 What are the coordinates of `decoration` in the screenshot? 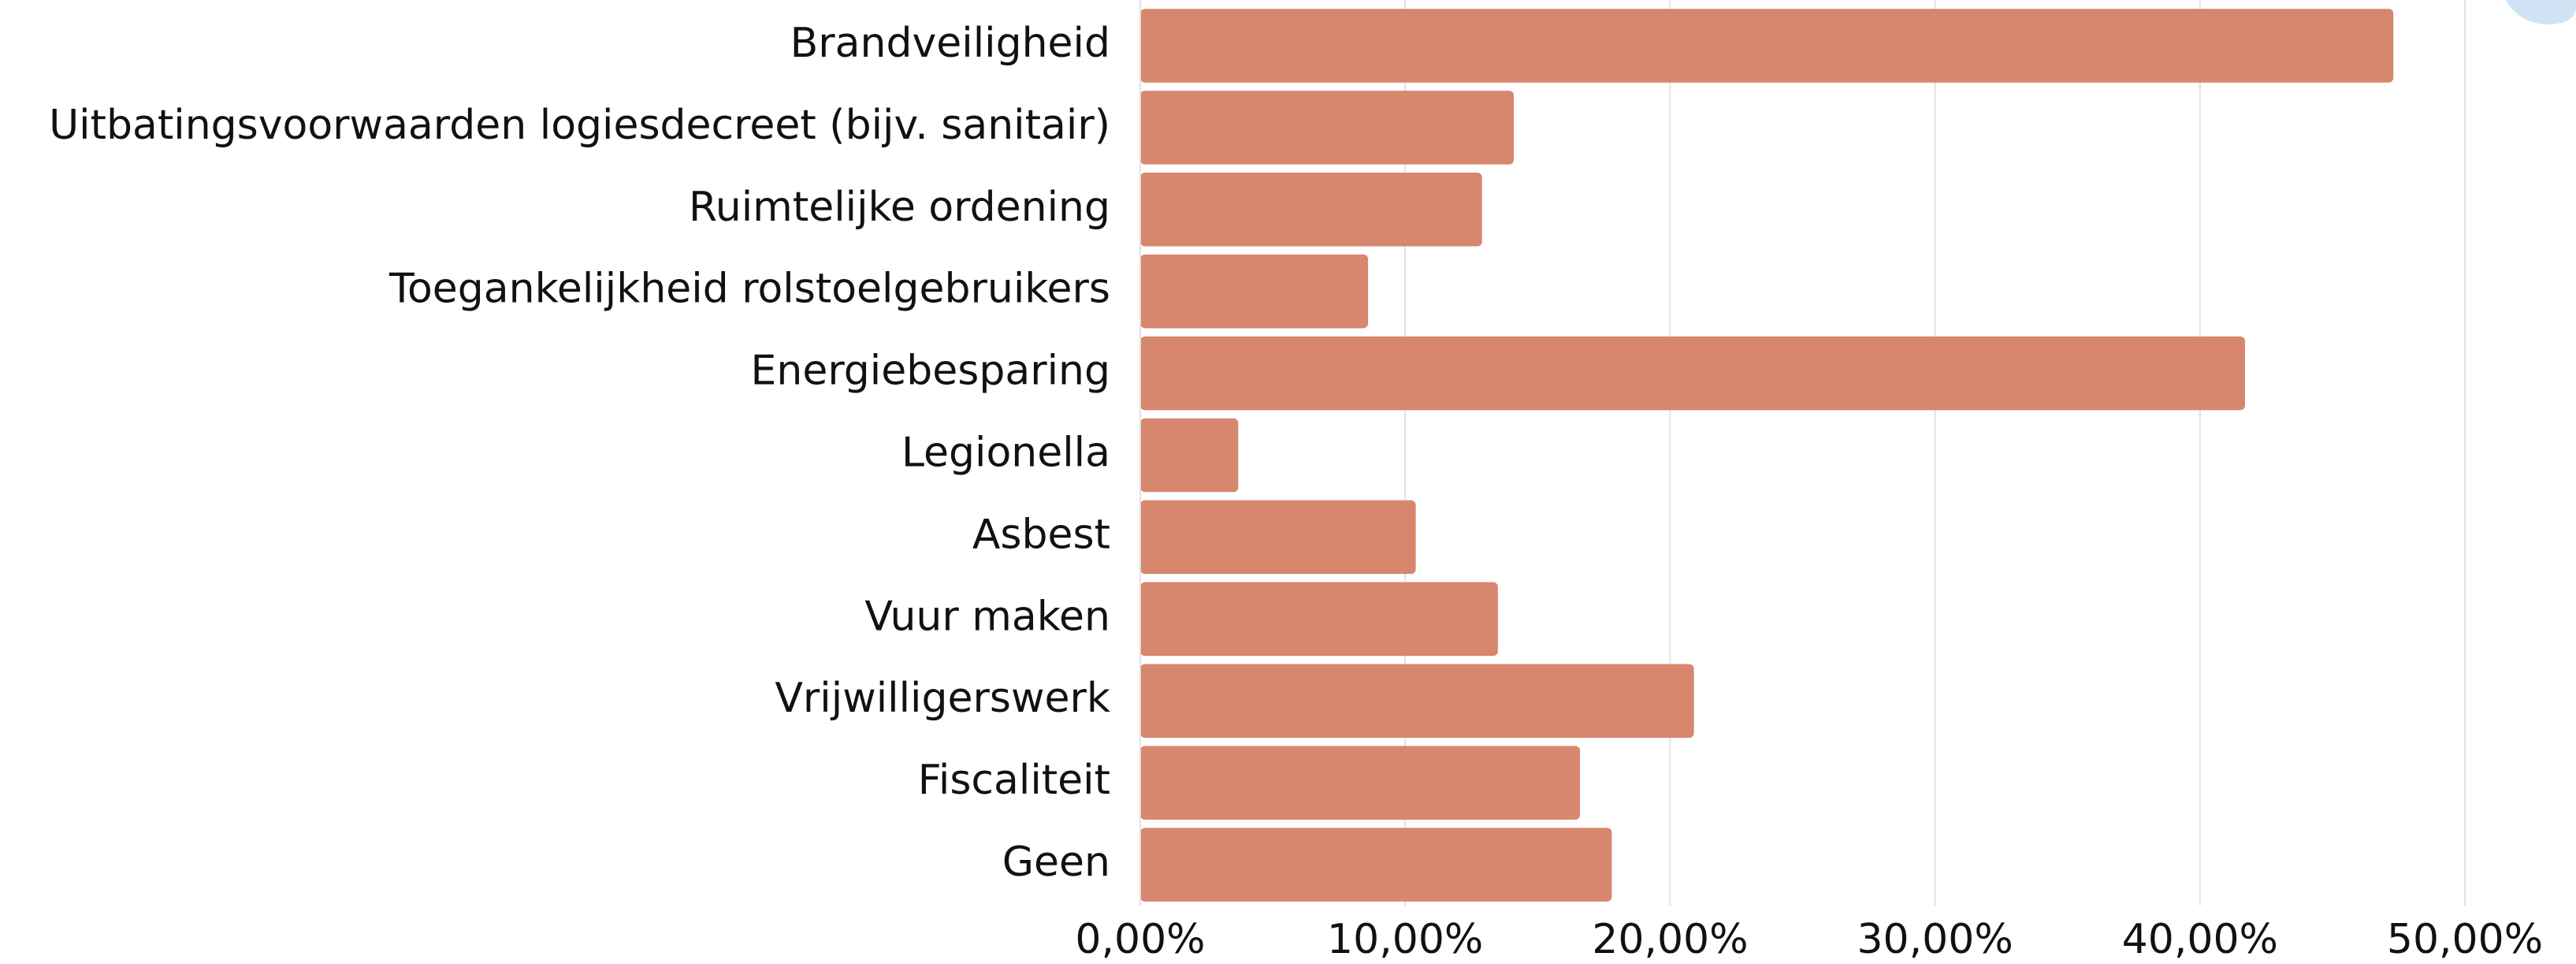 It's located at (2541, 12).